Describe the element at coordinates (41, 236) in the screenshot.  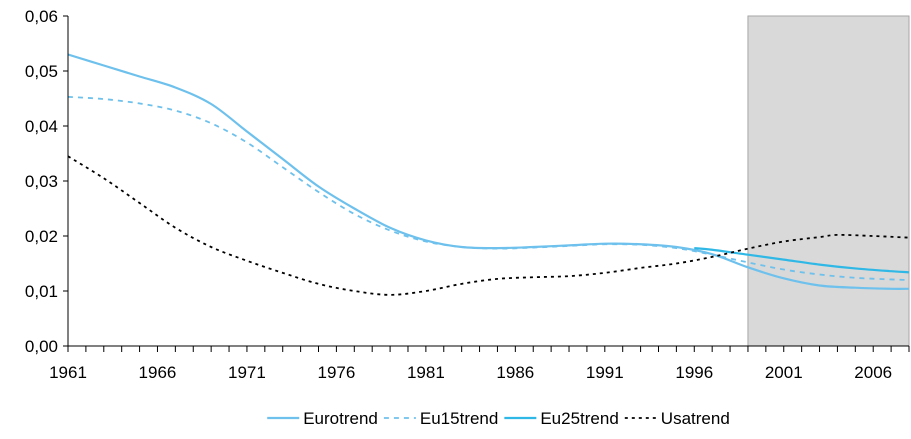
I see `y-tick-label: 0,02` at that location.